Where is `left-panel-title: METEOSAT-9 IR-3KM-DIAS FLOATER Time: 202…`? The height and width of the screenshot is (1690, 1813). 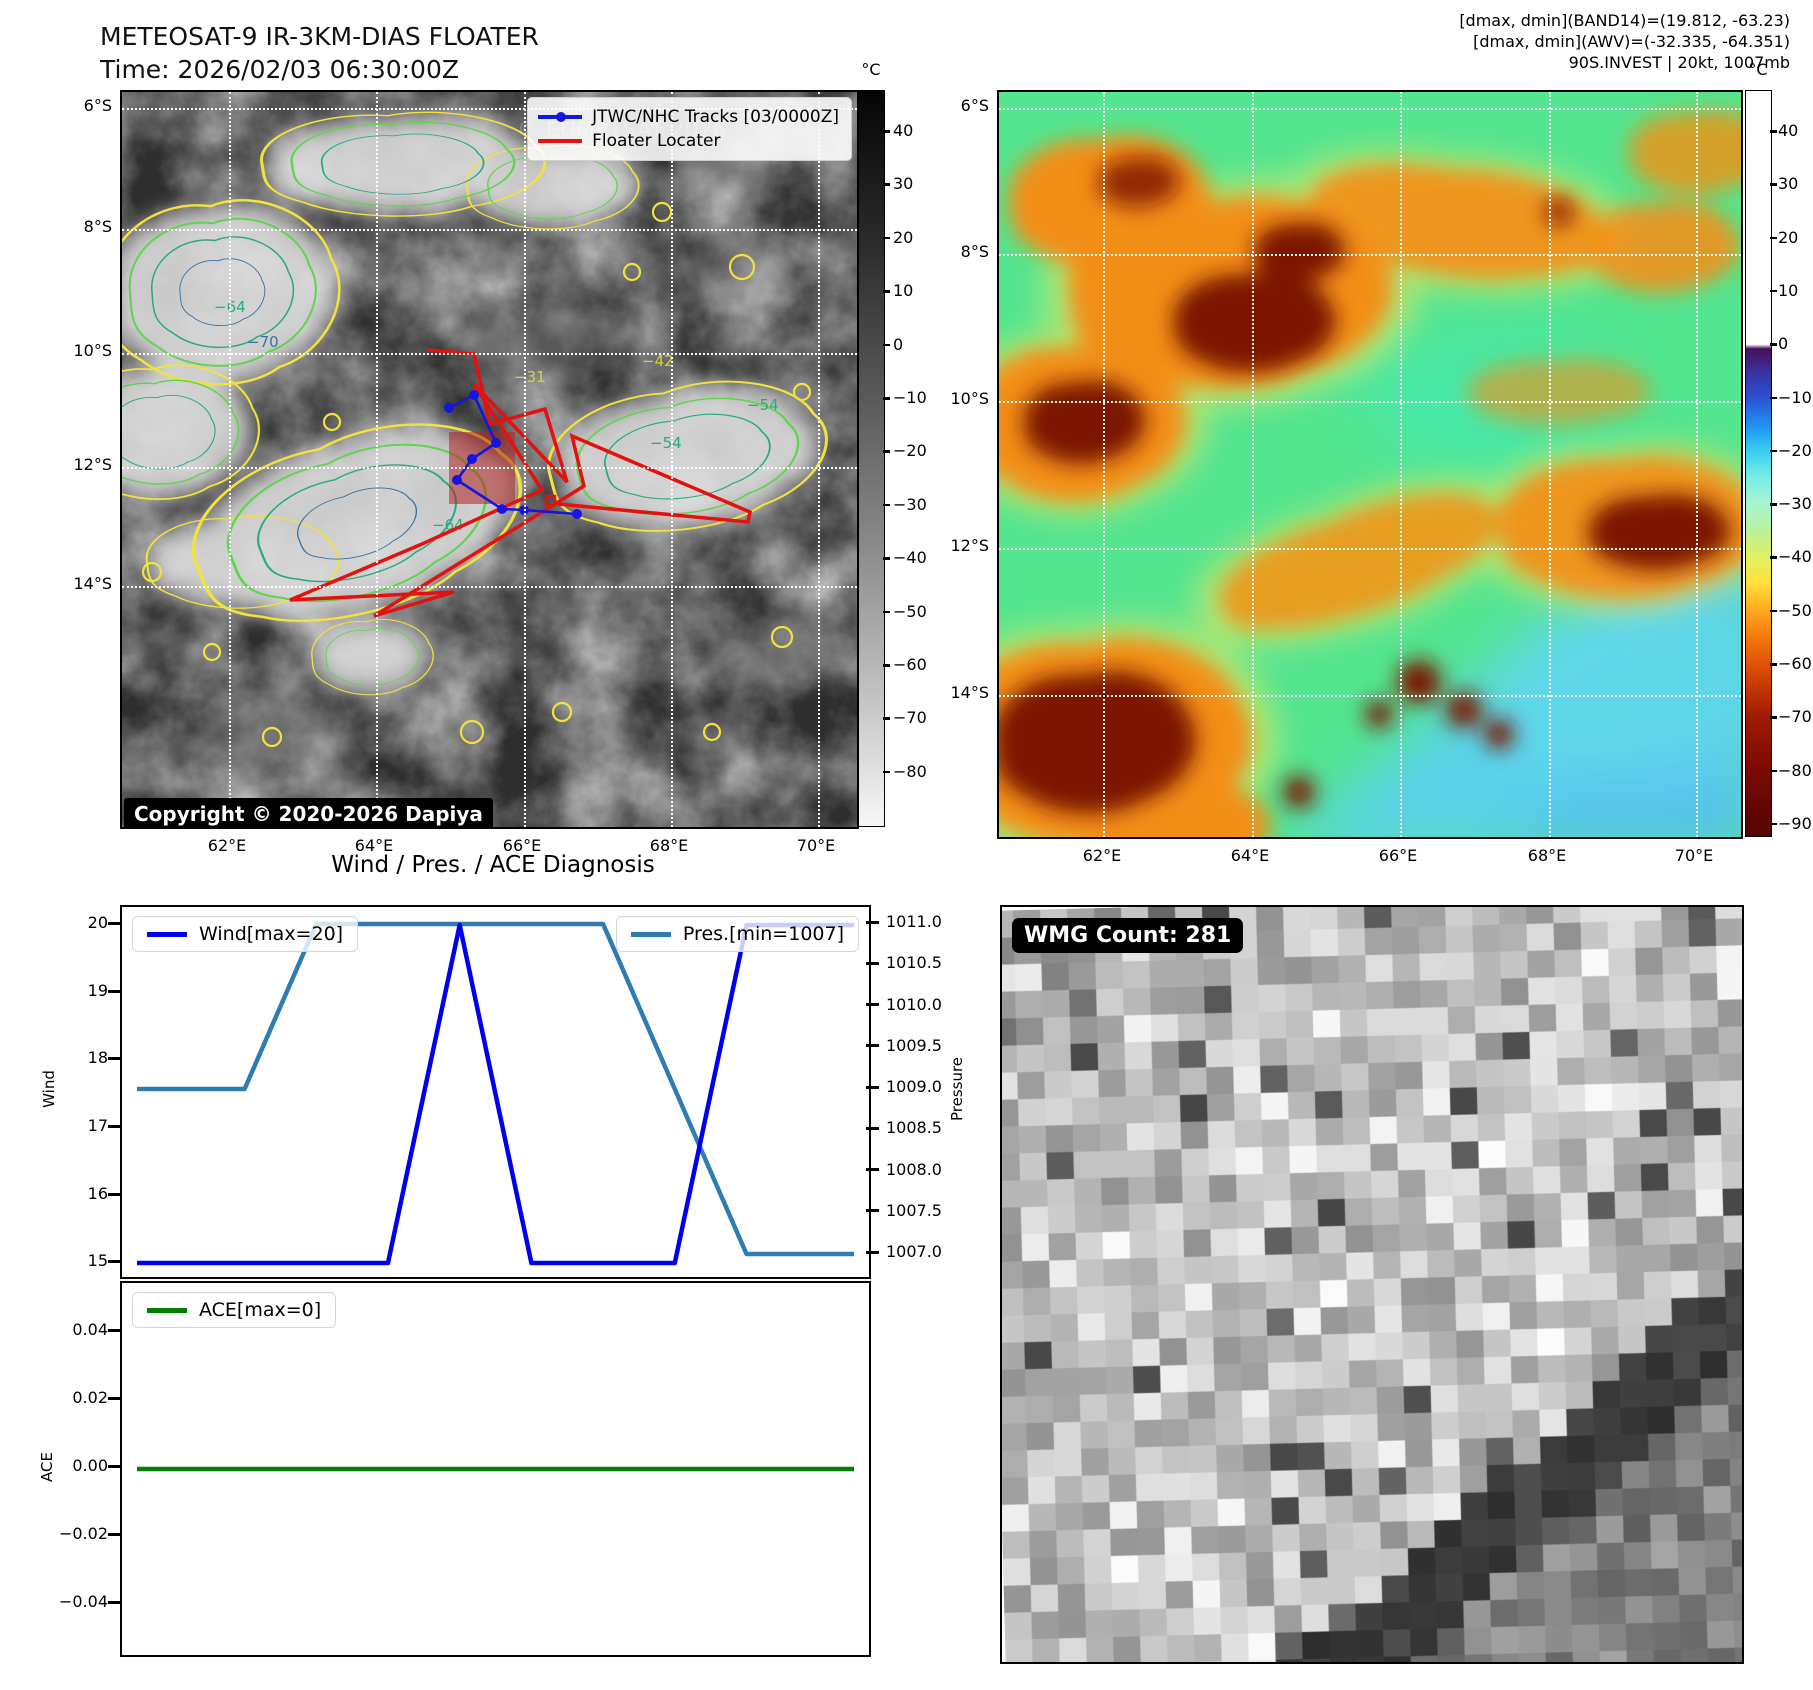 left-panel-title: METEOSAT-9 IR-3KM-DIAS FLOATER Time: 202… is located at coordinates (319, 53).